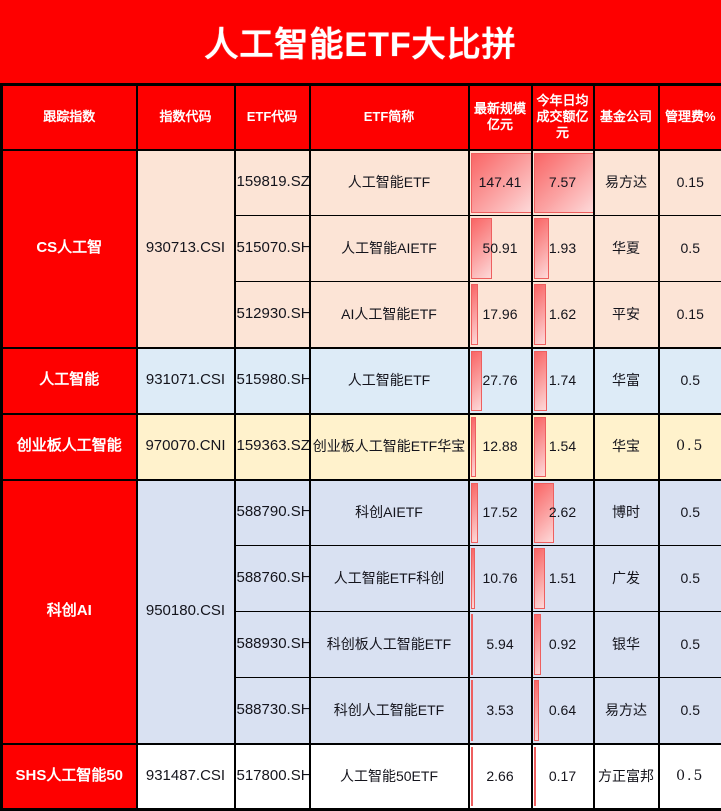 This screenshot has height=811, width=721. Describe the element at coordinates (626, 644) in the screenshot. I see `fund-company-cell: 银华` at that location.